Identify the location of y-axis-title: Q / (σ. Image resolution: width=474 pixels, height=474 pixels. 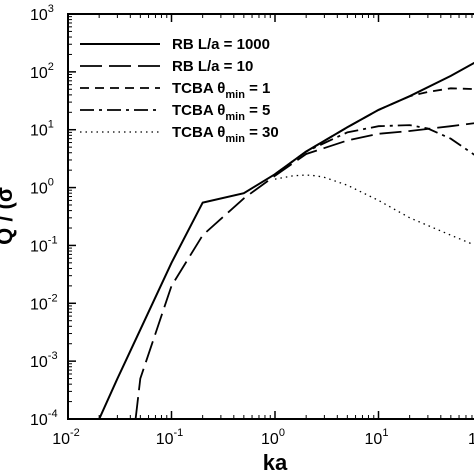
(8, 216).